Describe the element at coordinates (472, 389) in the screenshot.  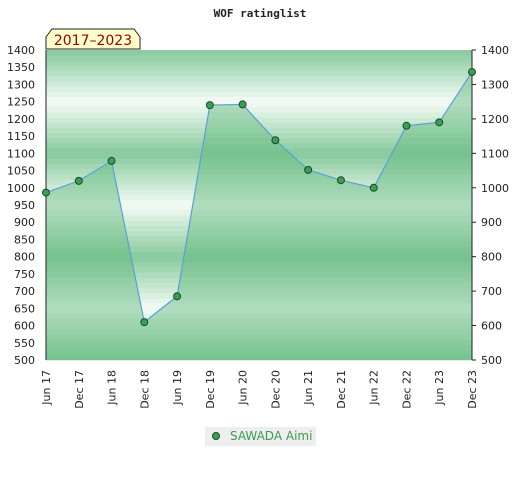
I see `x-tick-label: Dec 23` at that location.